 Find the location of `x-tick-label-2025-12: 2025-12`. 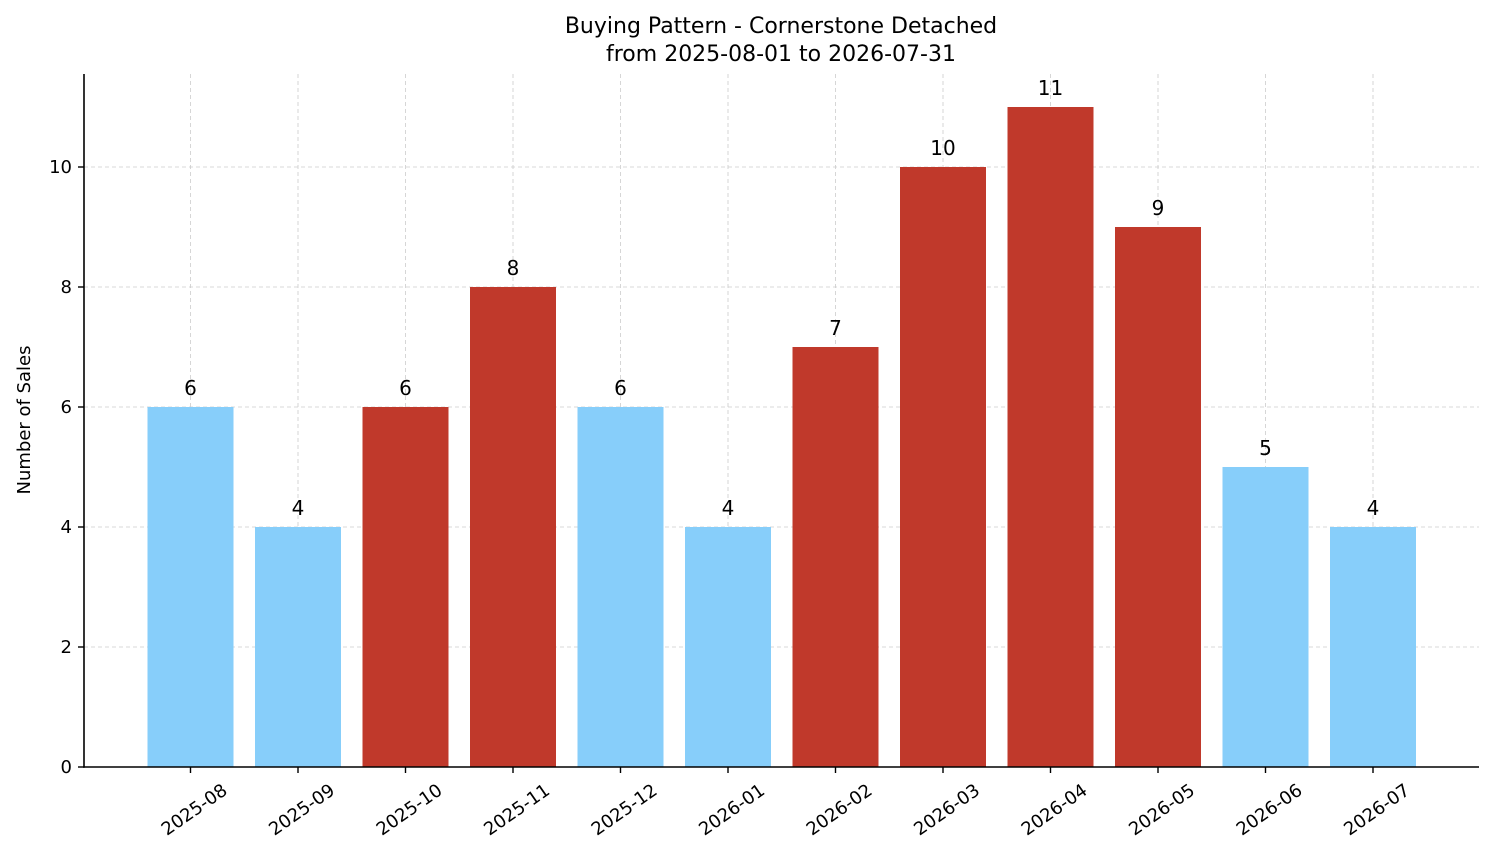

x-tick-label-2025-12: 2025-12 is located at coordinates (625, 810).